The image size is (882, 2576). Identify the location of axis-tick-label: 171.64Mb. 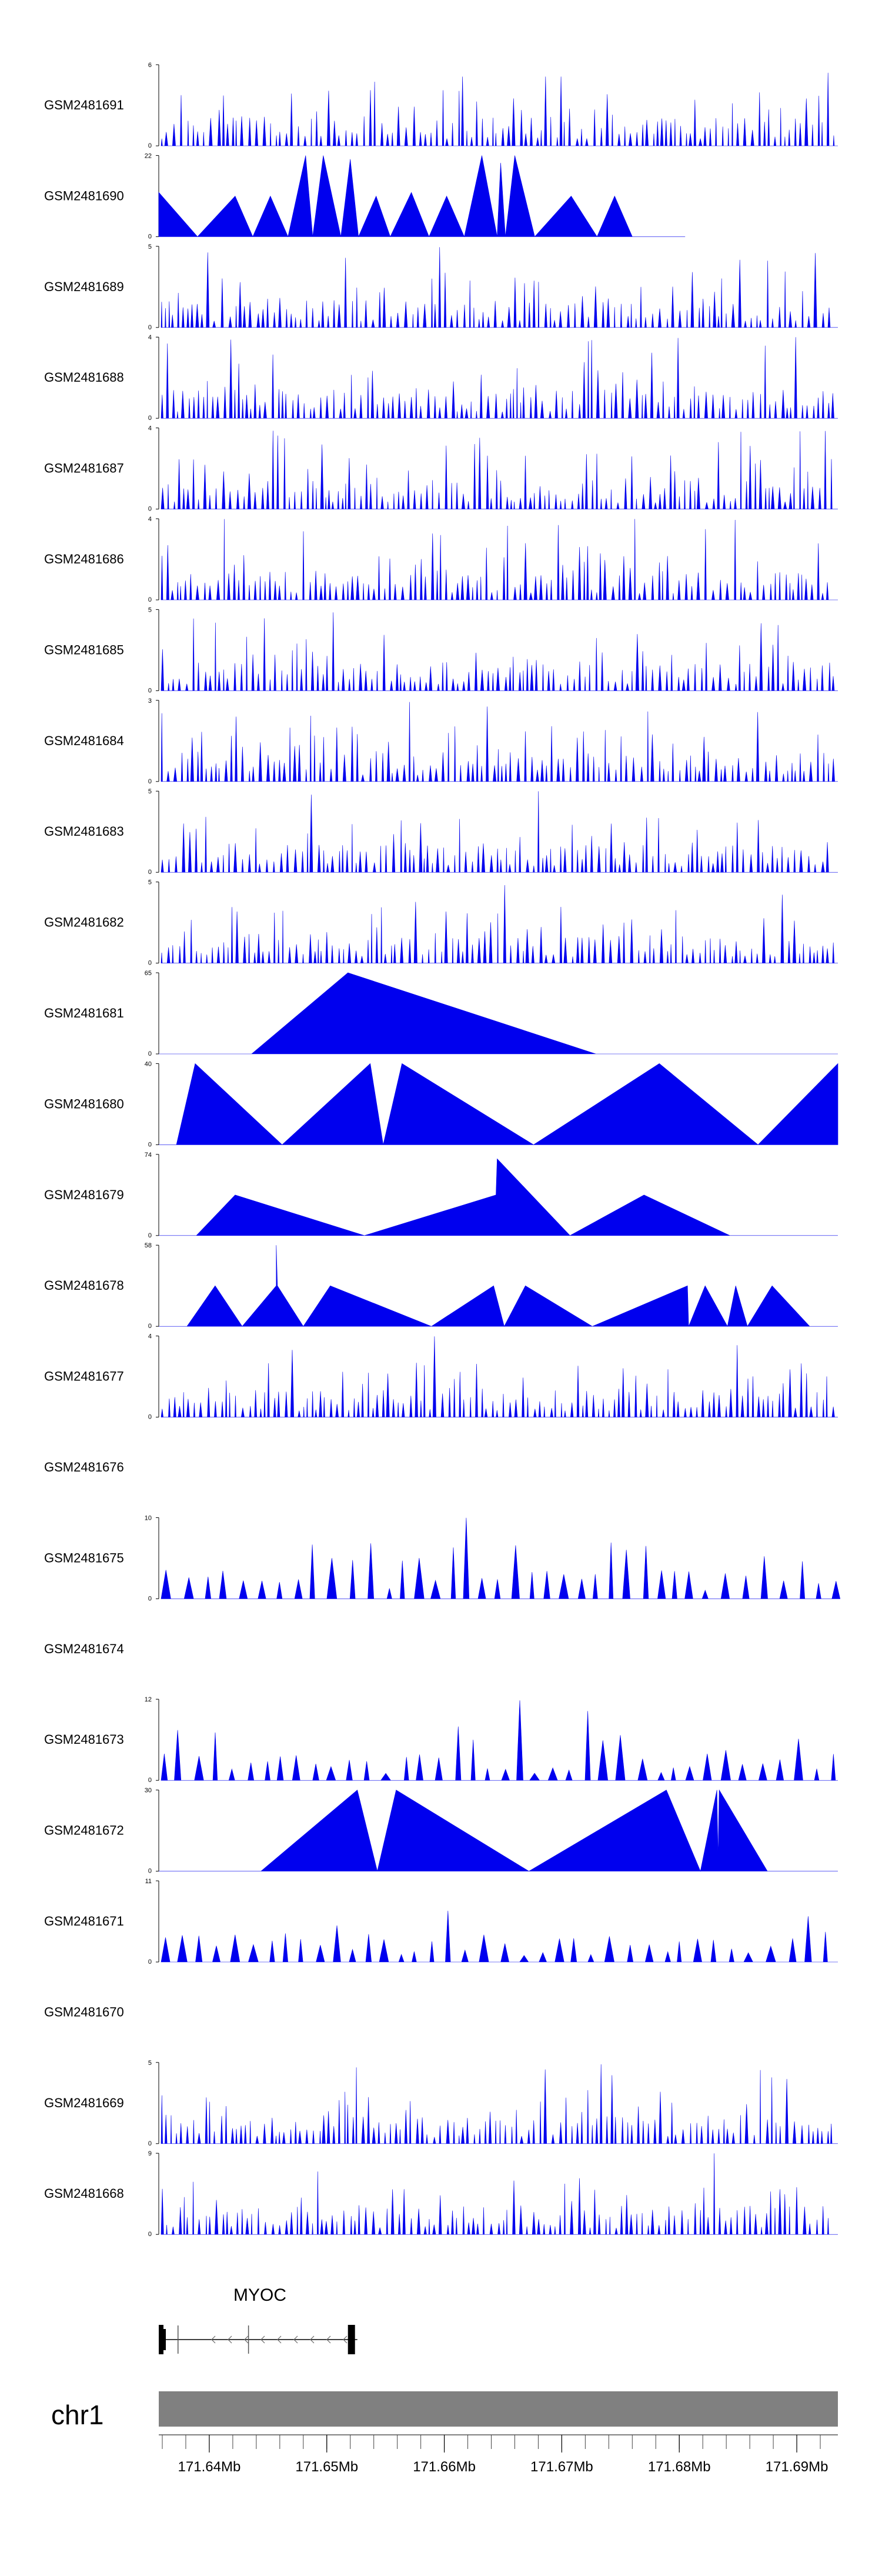
(209, 2467).